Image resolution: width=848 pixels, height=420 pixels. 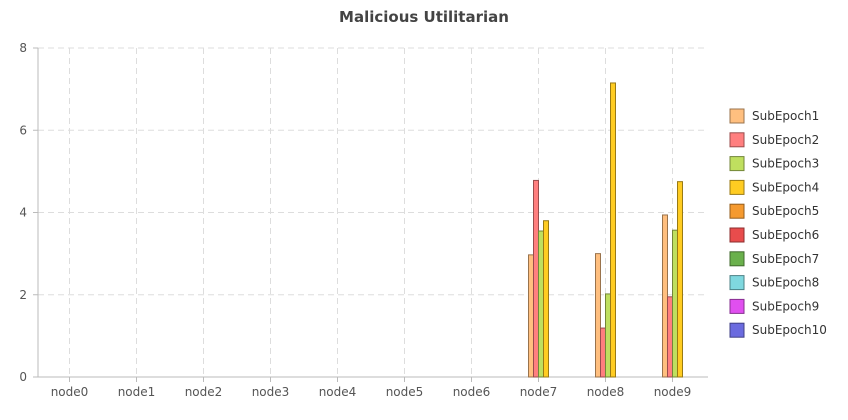 What do you see at coordinates (23, 48) in the screenshot?
I see `y-tick-label: 8` at bounding box center [23, 48].